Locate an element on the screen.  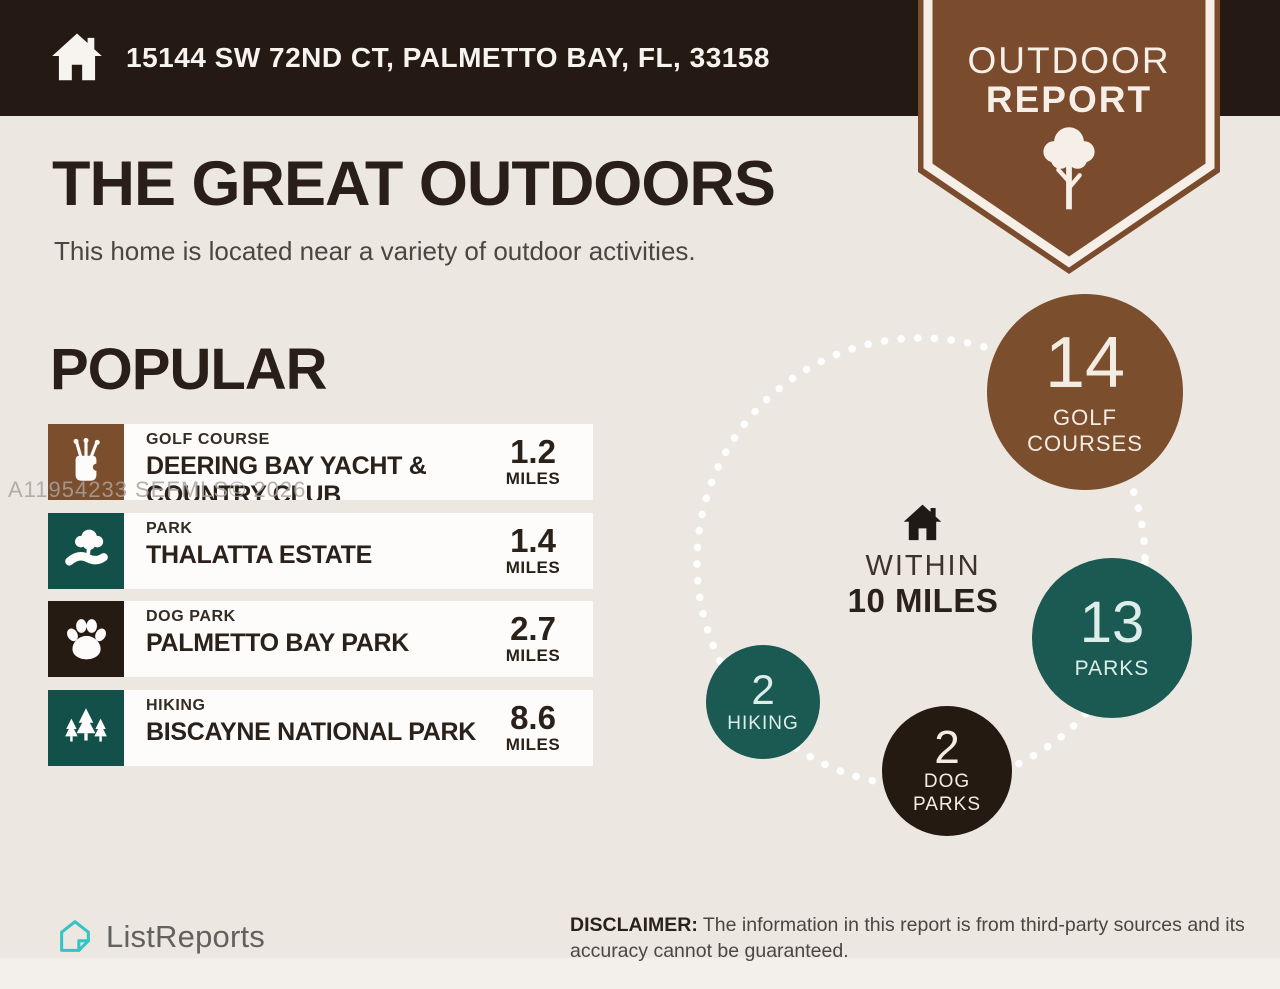
park-icon is located at coordinates (86, 547).